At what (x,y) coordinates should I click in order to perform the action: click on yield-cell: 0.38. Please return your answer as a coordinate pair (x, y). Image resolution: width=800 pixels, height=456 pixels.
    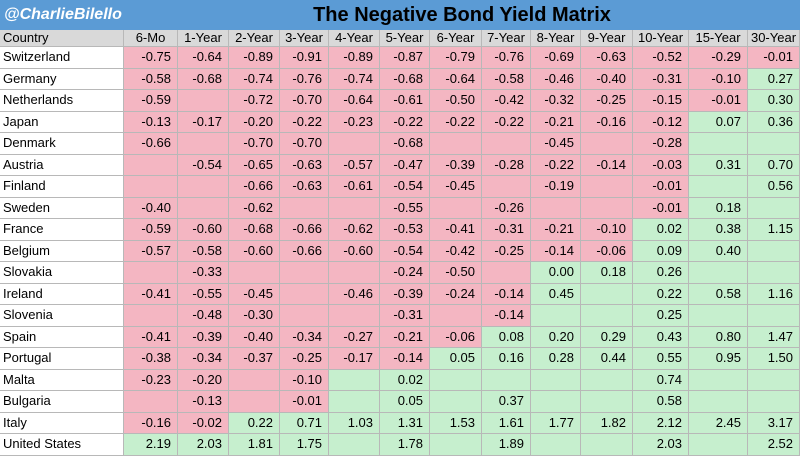
    Looking at the image, I should click on (718, 230).